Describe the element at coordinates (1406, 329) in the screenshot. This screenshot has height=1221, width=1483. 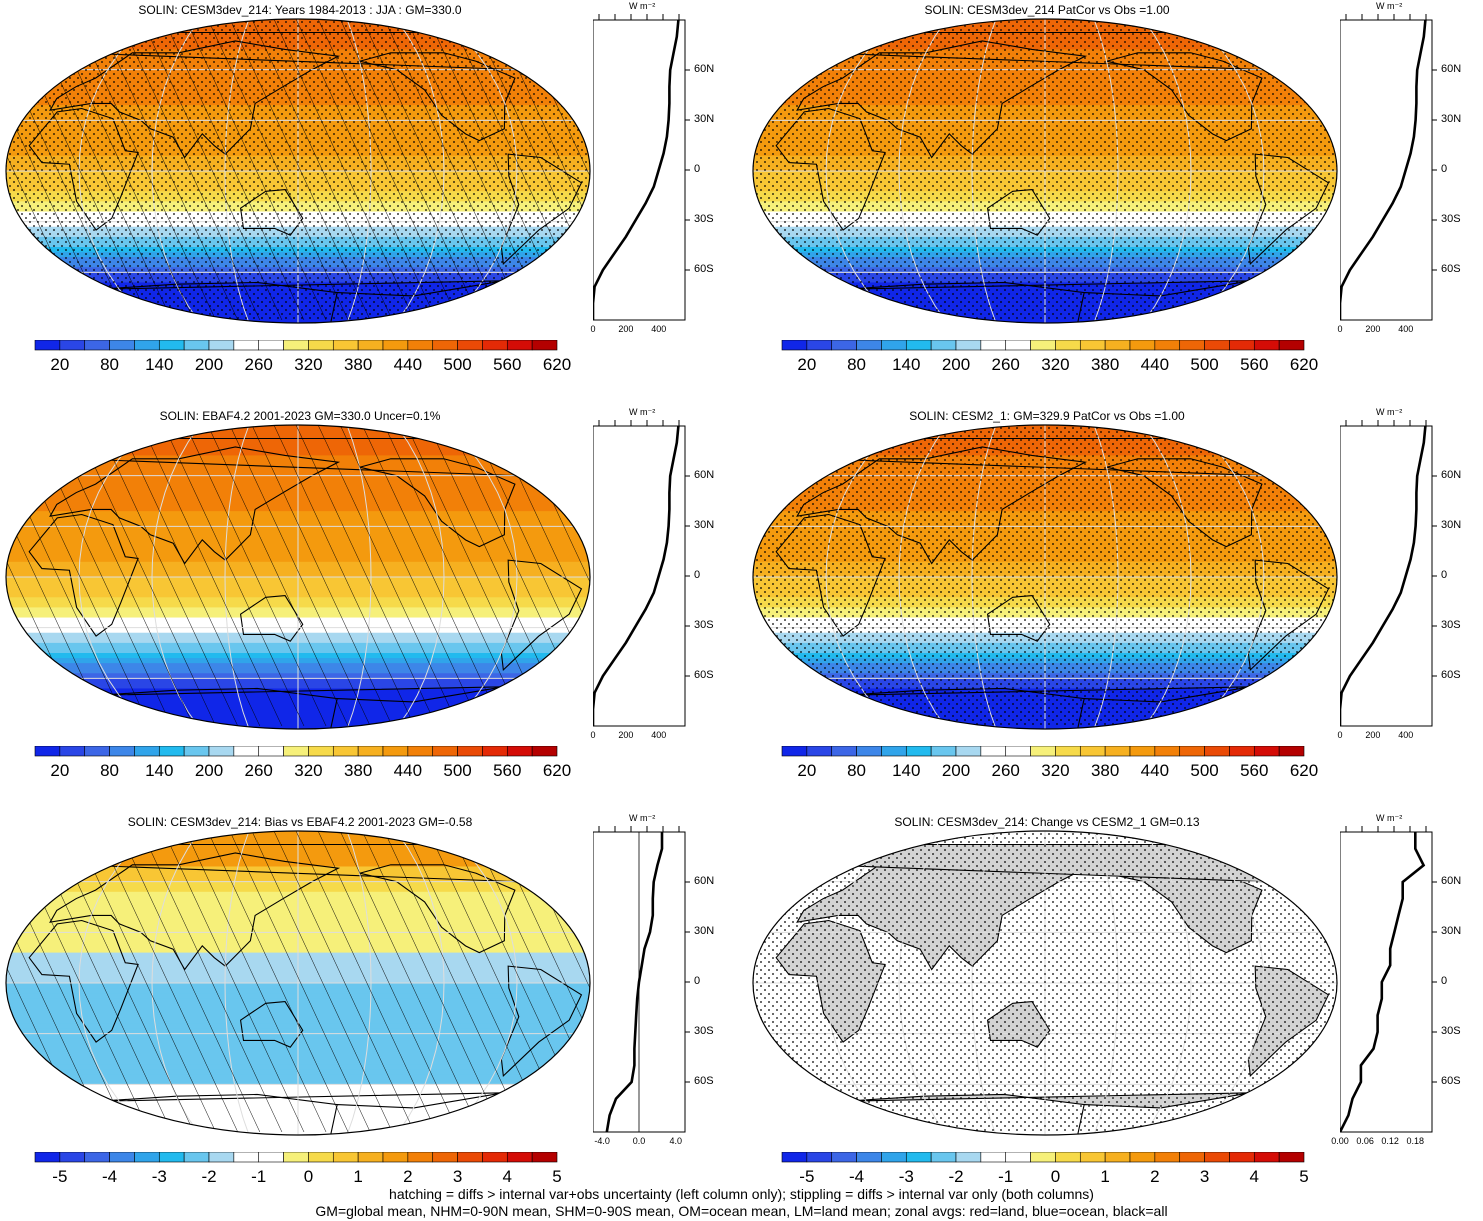
I see `zonal-value-label: 400` at that location.